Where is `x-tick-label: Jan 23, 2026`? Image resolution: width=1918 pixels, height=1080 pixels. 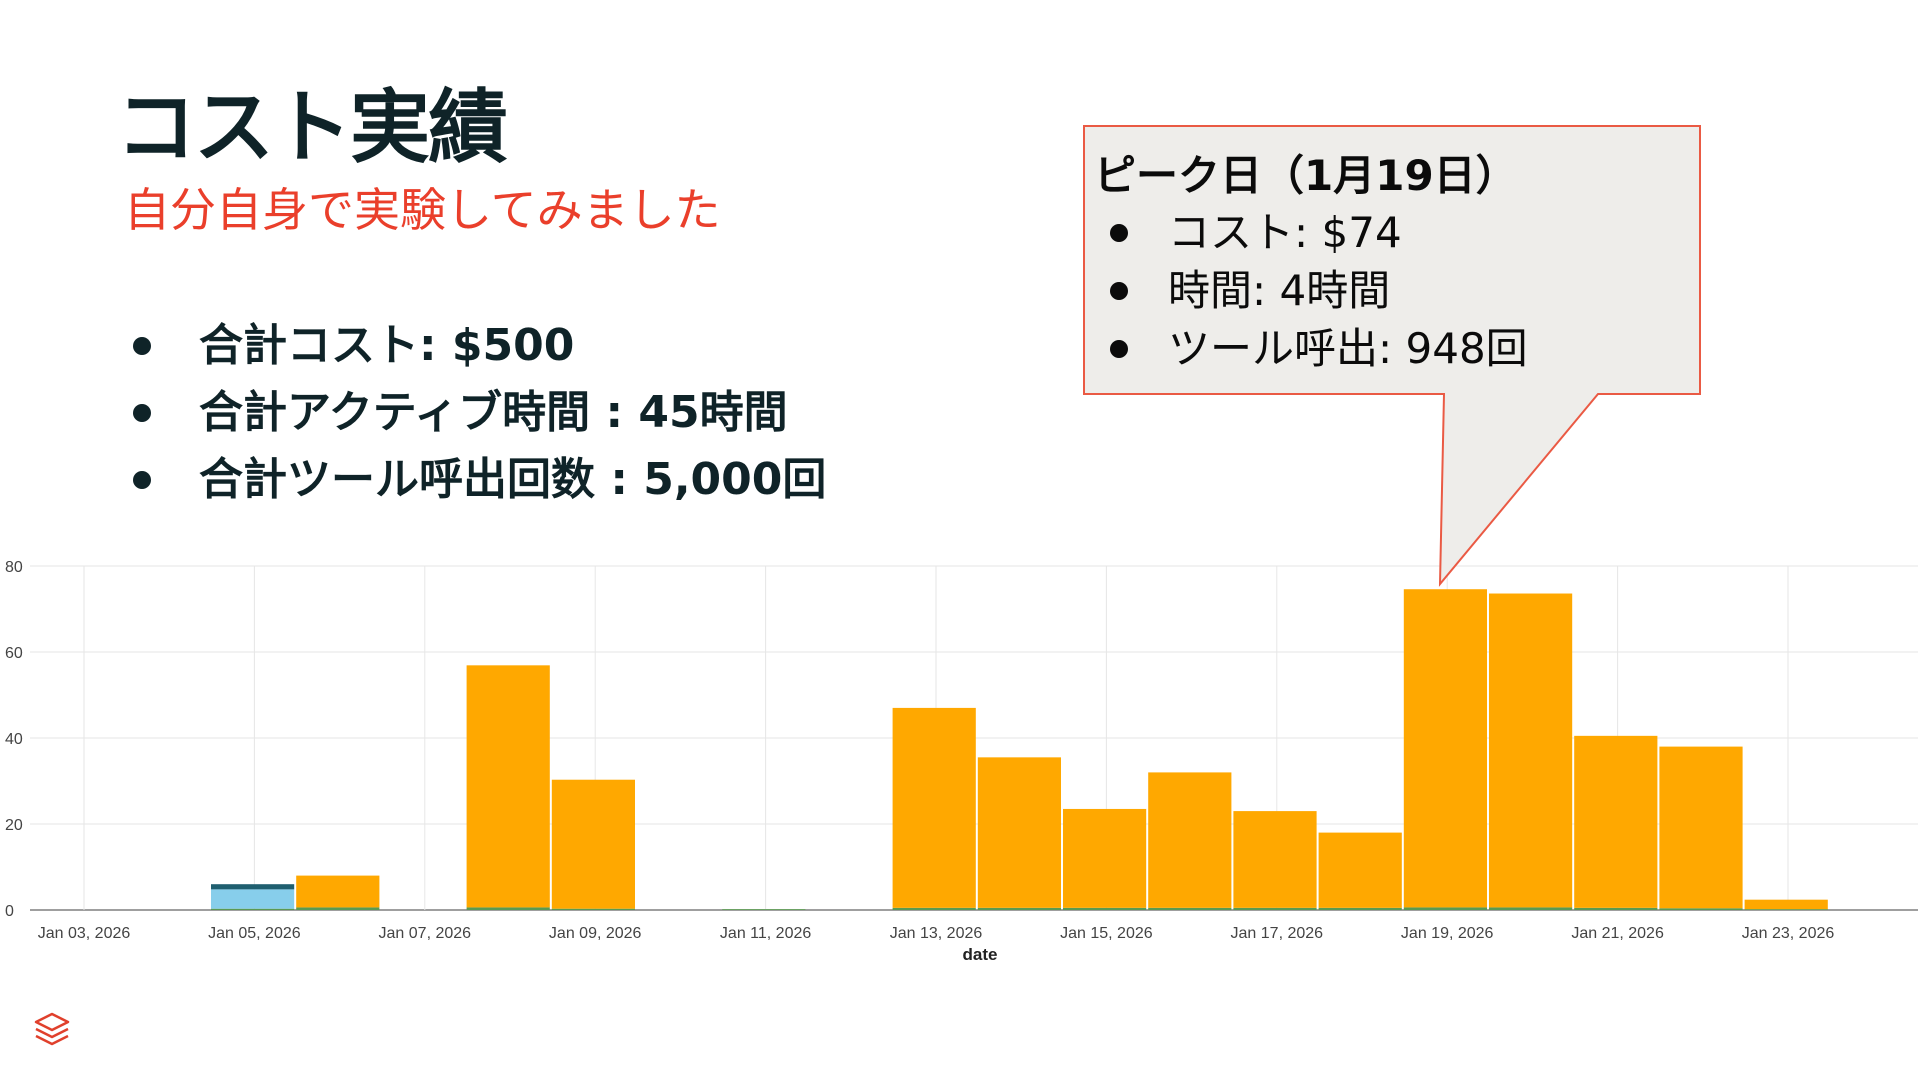
x-tick-label: Jan 23, 2026 is located at coordinates (1788, 933).